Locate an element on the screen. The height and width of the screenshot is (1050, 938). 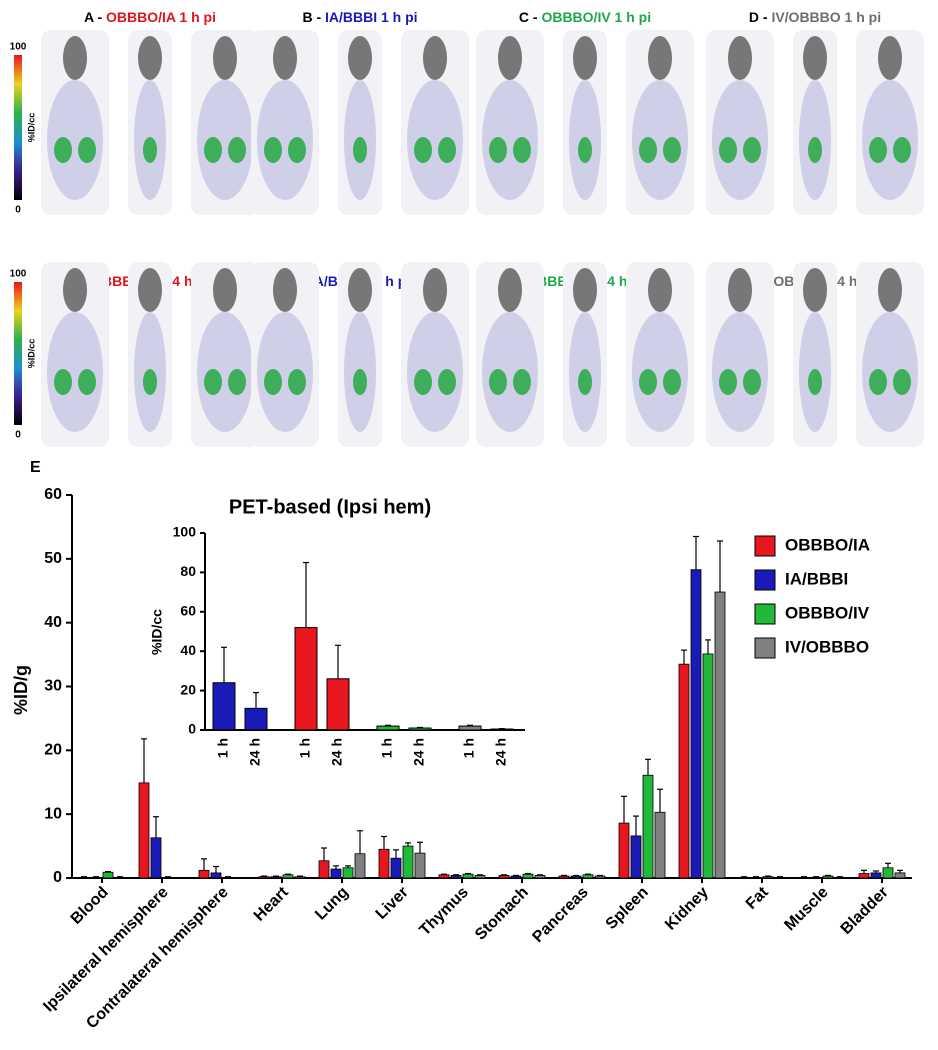
y-tick-label: 50 is located at coordinates (53, 558).